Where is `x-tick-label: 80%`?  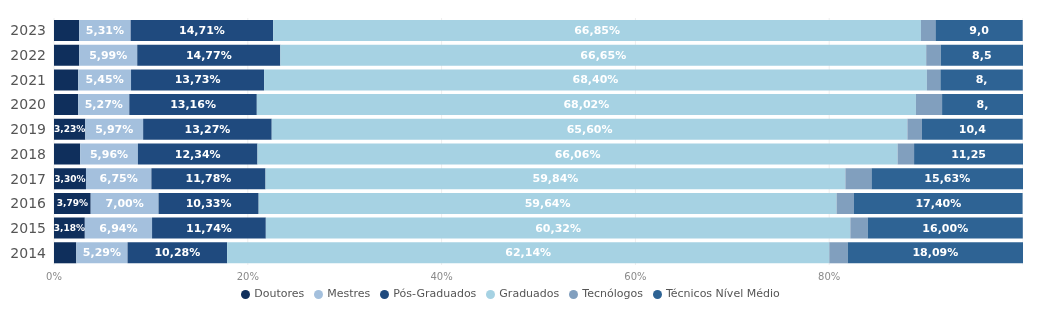 x-tick-label: 80% is located at coordinates (829, 277).